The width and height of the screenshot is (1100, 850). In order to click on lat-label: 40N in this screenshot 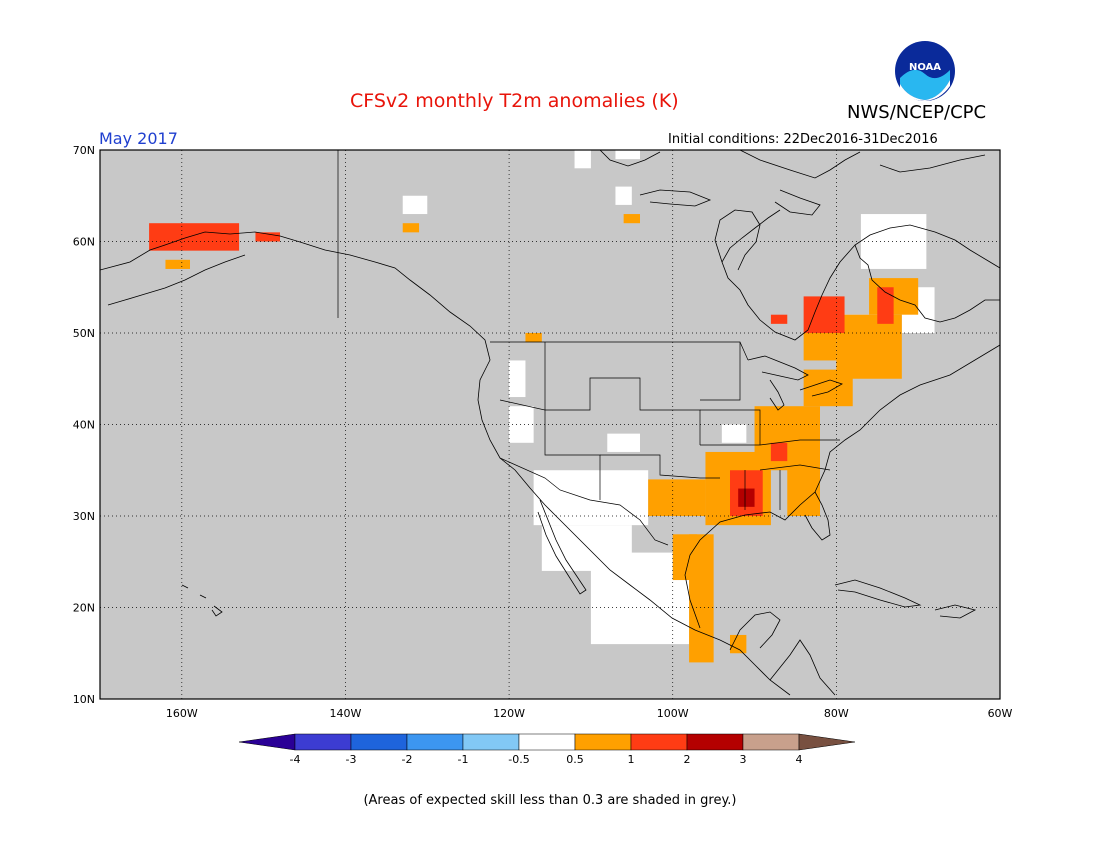, I will do `click(84, 425)`.